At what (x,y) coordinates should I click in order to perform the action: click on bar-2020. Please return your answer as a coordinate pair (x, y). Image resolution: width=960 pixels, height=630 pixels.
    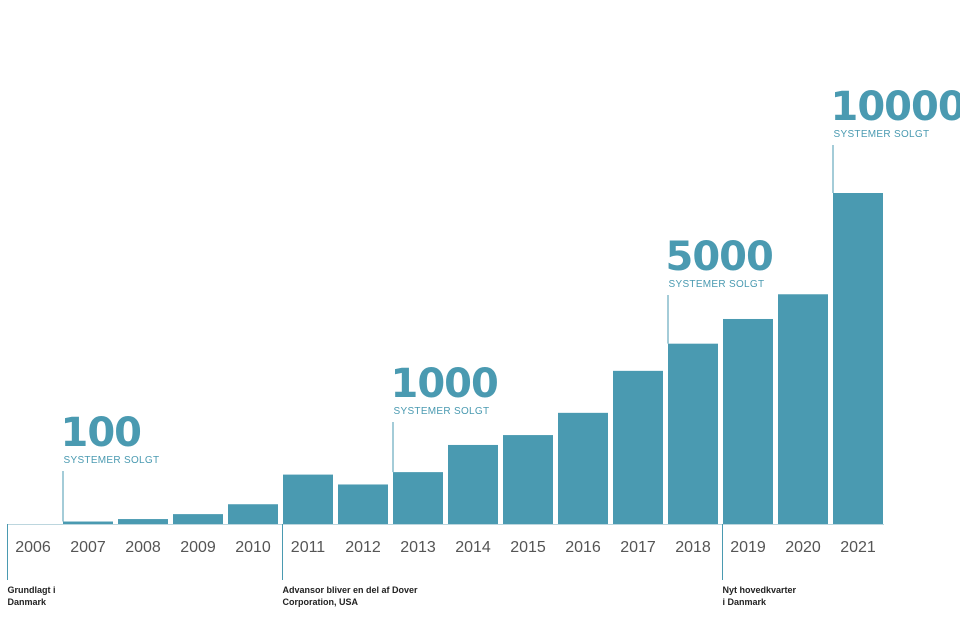
    Looking at the image, I should click on (803, 409).